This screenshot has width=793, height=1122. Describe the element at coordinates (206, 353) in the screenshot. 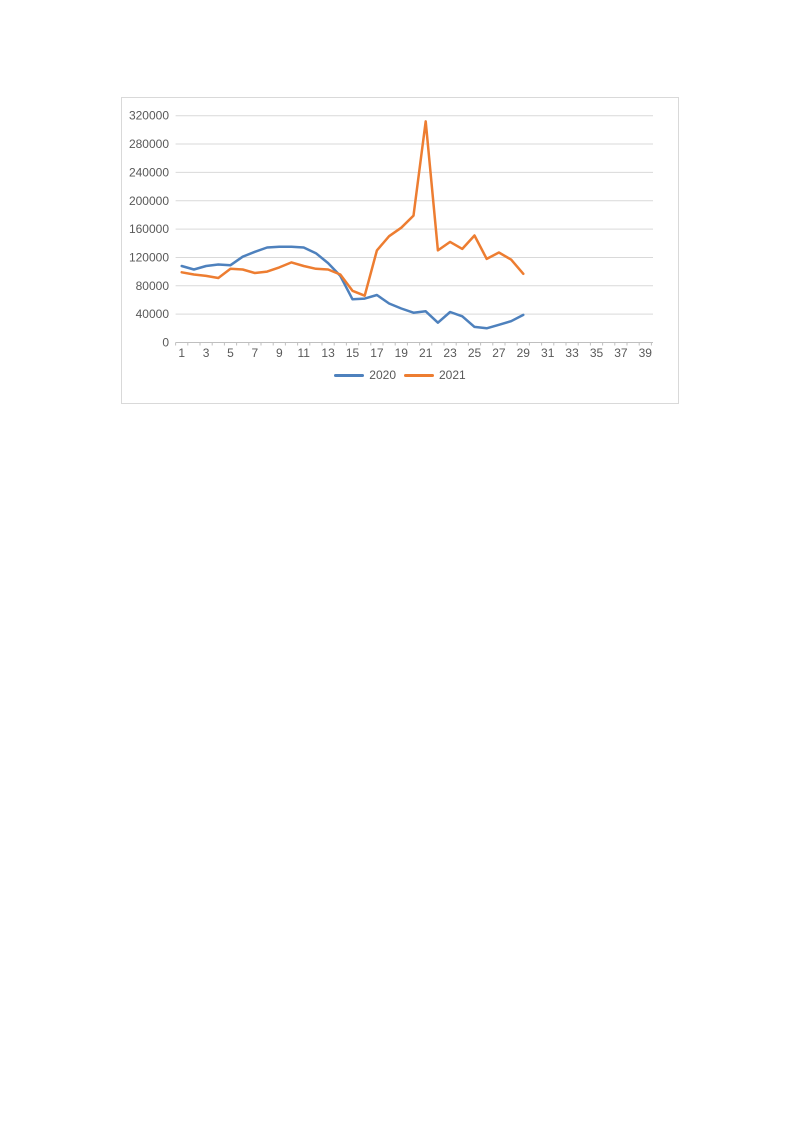

I see `x-axis-label: 3` at that location.